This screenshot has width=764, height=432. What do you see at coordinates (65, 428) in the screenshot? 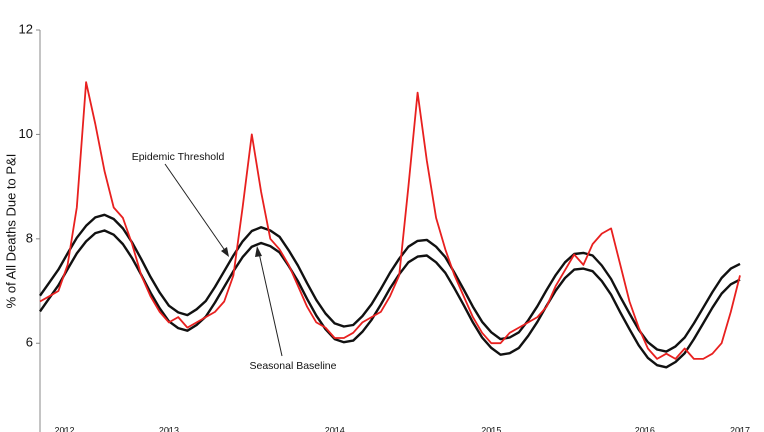
I see `x-tick-label: 2012` at bounding box center [65, 428].